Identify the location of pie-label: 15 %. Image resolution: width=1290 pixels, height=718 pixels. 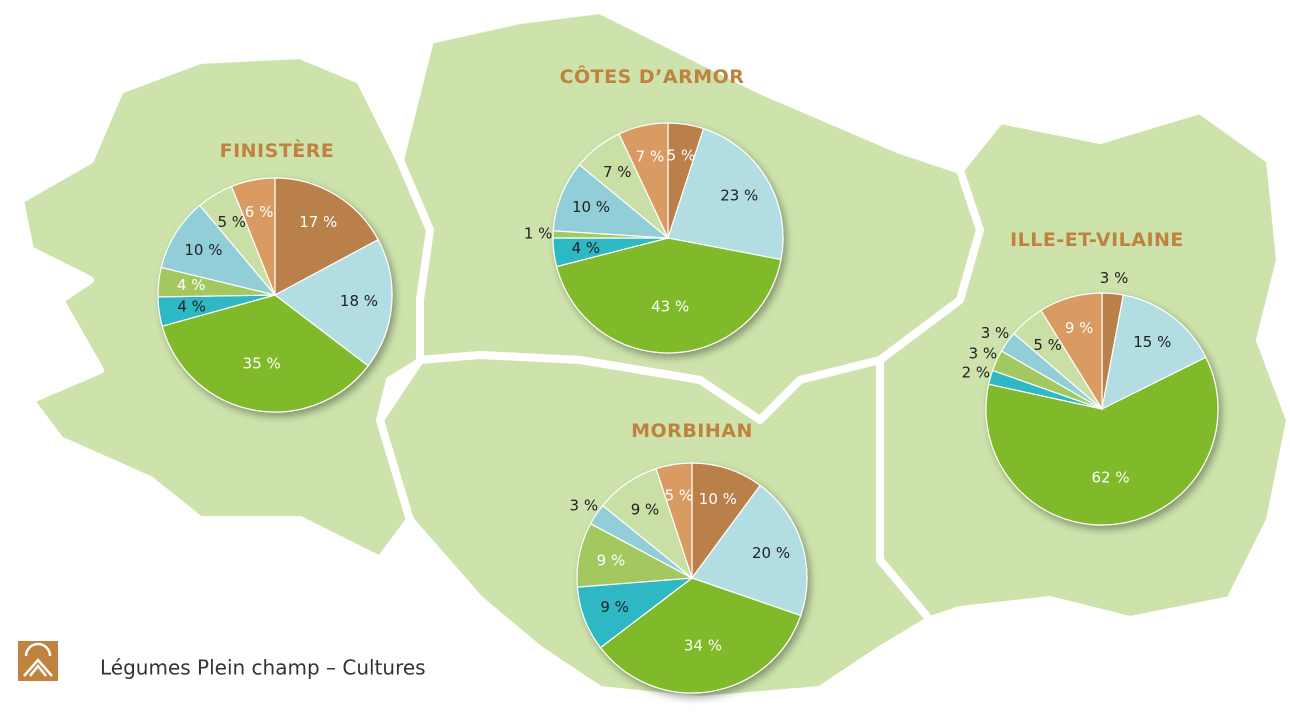
(1152, 342).